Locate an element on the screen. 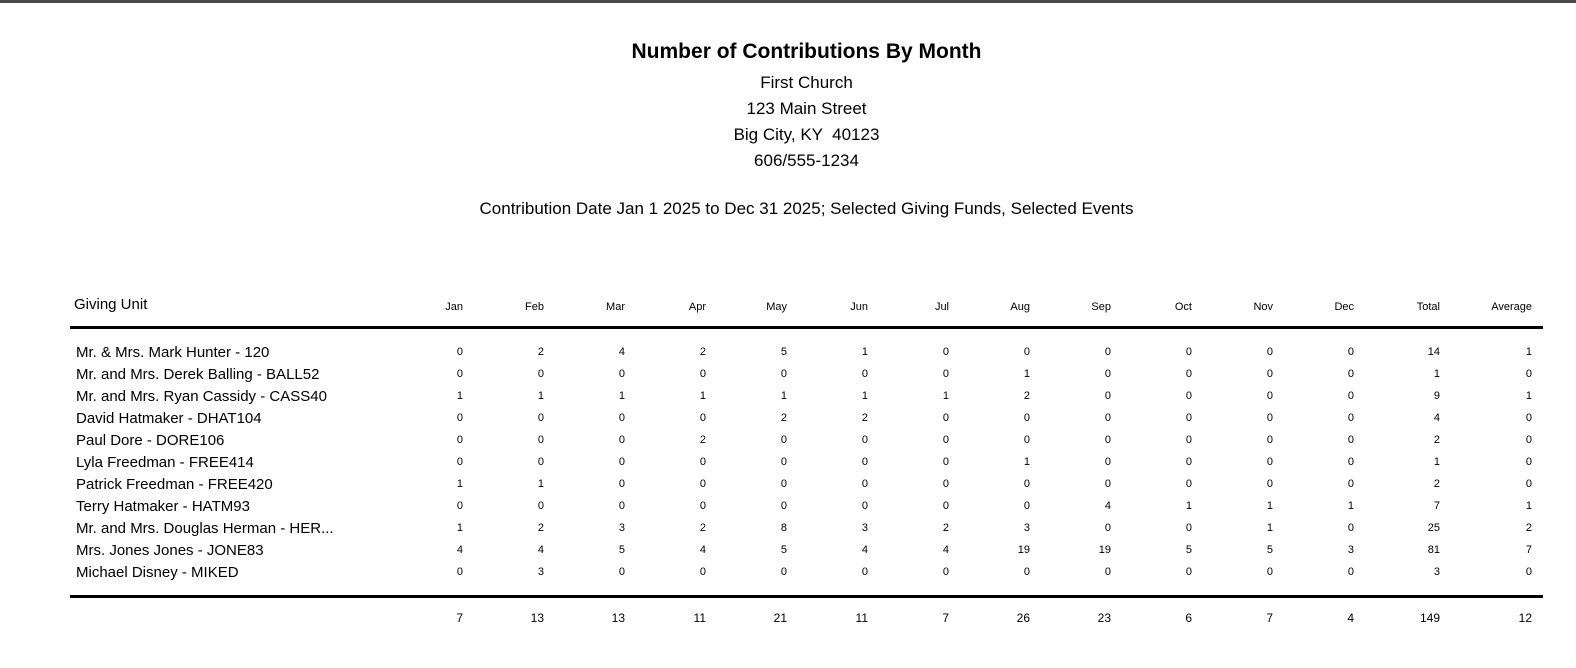  org-address-street: 123 Main Street is located at coordinates (806, 108).